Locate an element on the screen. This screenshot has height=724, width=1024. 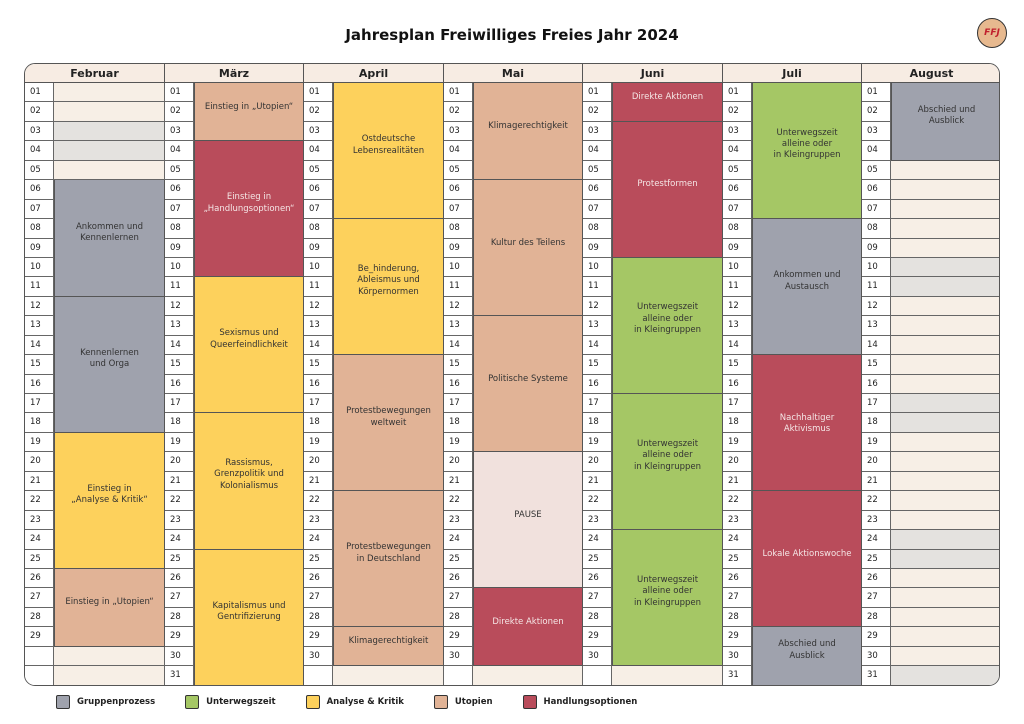
event-block: Kapitalismus und Gentrifizierung is located at coordinates (249, 617).